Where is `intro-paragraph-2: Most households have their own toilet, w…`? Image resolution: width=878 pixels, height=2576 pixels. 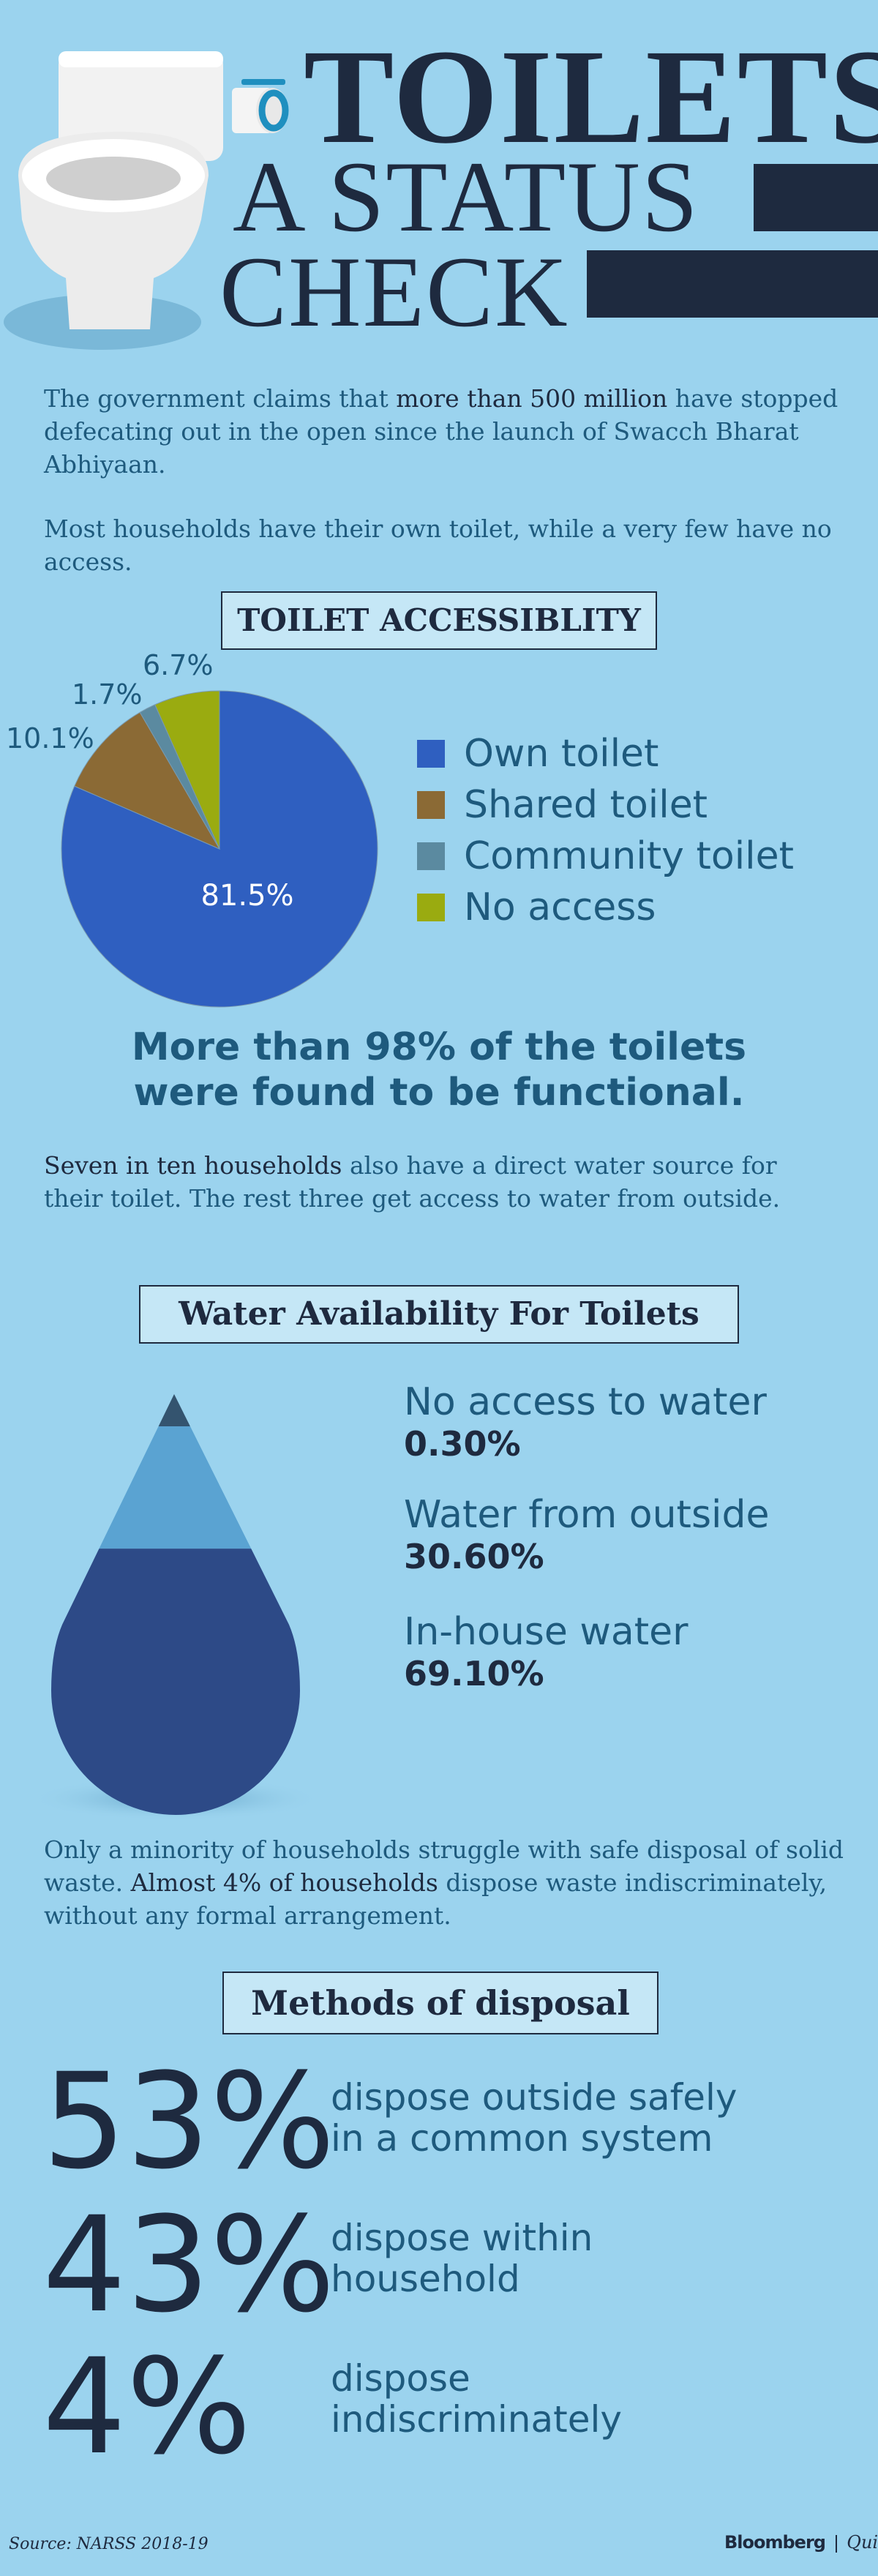
intro-paragraph-2: Most households have their own toilet, w… is located at coordinates (438, 545).